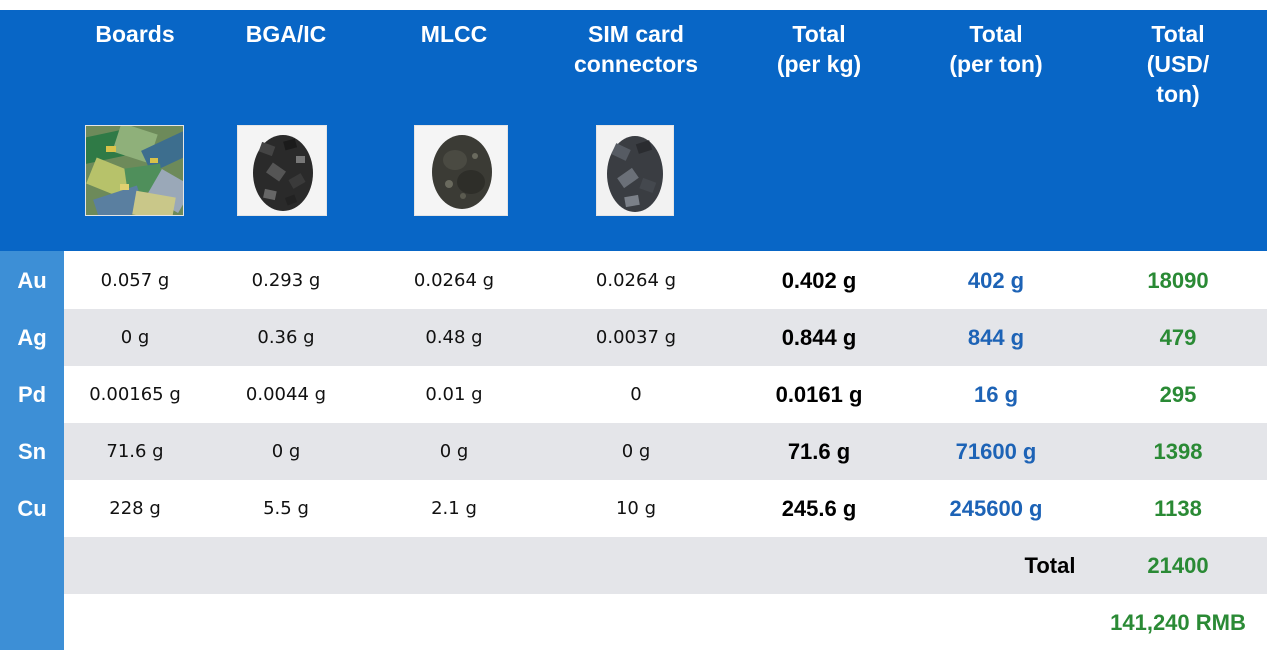 The image size is (1267, 650). I want to click on mlcc-cell: 2.1 g, so click(454, 508).